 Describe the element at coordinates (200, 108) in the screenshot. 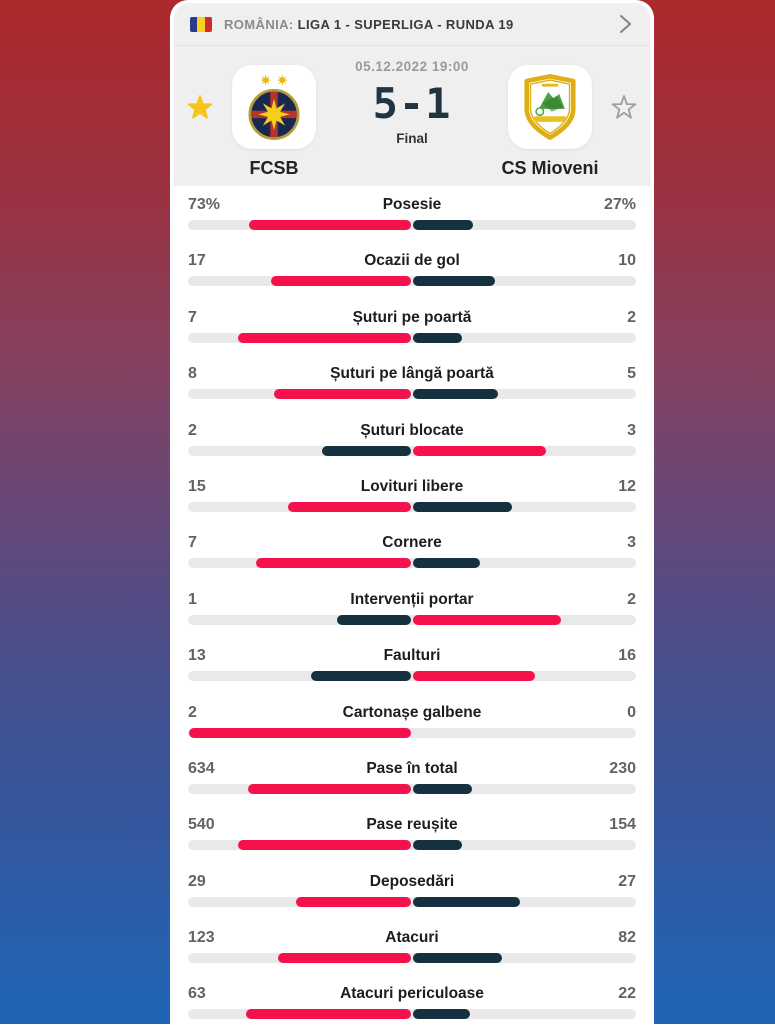

I see `favorite-star-home-icon` at that location.